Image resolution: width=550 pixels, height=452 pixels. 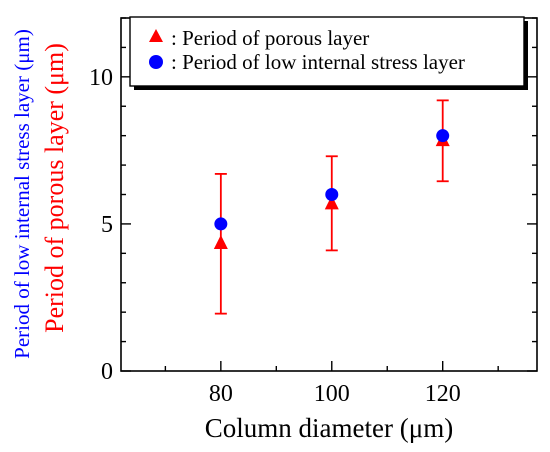 I want to click on x-tick-label: 100, so click(x=332, y=394).